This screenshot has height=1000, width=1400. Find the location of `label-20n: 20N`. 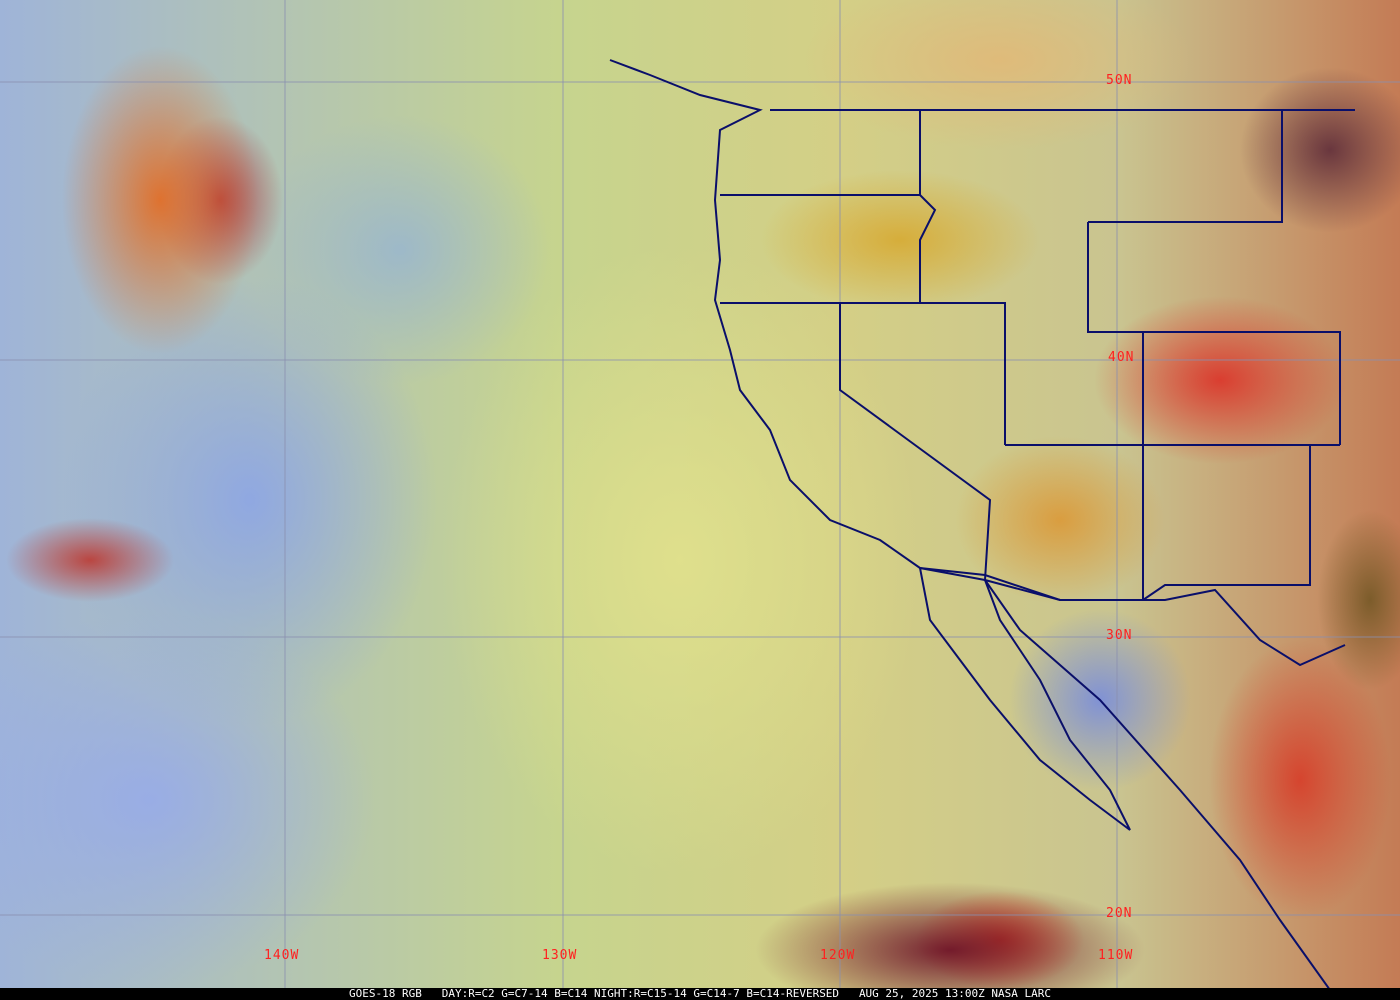

label-20n: 20N is located at coordinates (1119, 913).